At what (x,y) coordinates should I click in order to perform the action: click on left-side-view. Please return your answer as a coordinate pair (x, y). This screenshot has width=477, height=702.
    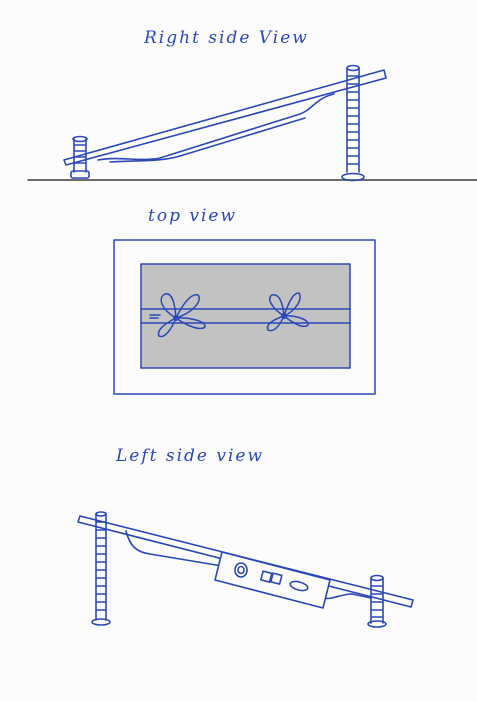
    Looking at the image, I should click on (245, 569).